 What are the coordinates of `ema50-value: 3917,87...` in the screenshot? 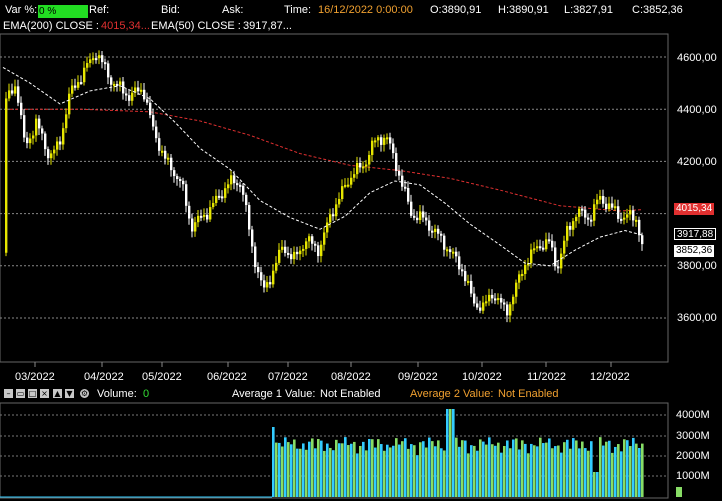 It's located at (267, 26).